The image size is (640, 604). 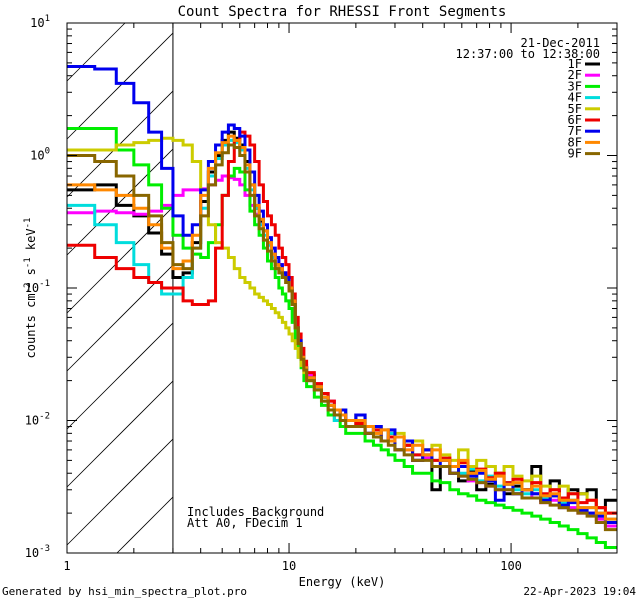 What do you see at coordinates (575, 98) in the screenshot?
I see `legend-label-4F: 4F` at bounding box center [575, 98].